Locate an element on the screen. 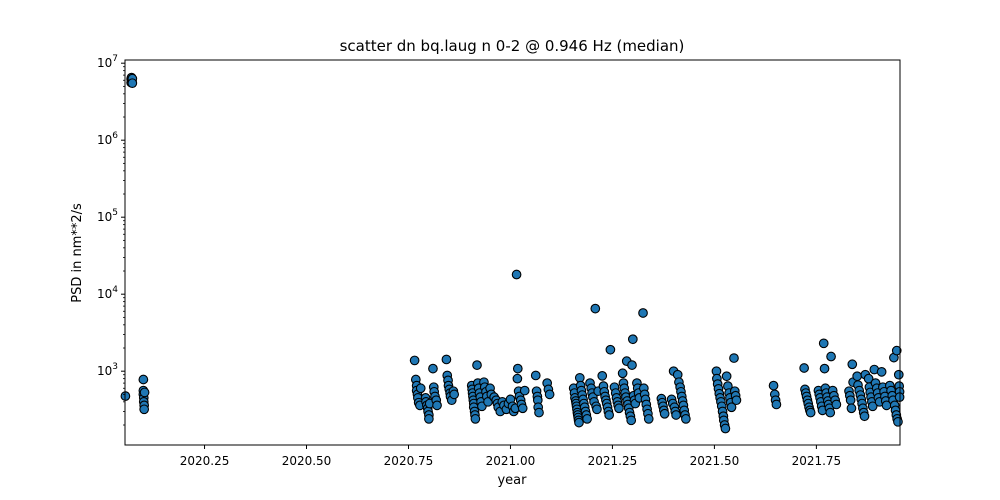  x-tick-label: 2020.50 is located at coordinates (307, 461).